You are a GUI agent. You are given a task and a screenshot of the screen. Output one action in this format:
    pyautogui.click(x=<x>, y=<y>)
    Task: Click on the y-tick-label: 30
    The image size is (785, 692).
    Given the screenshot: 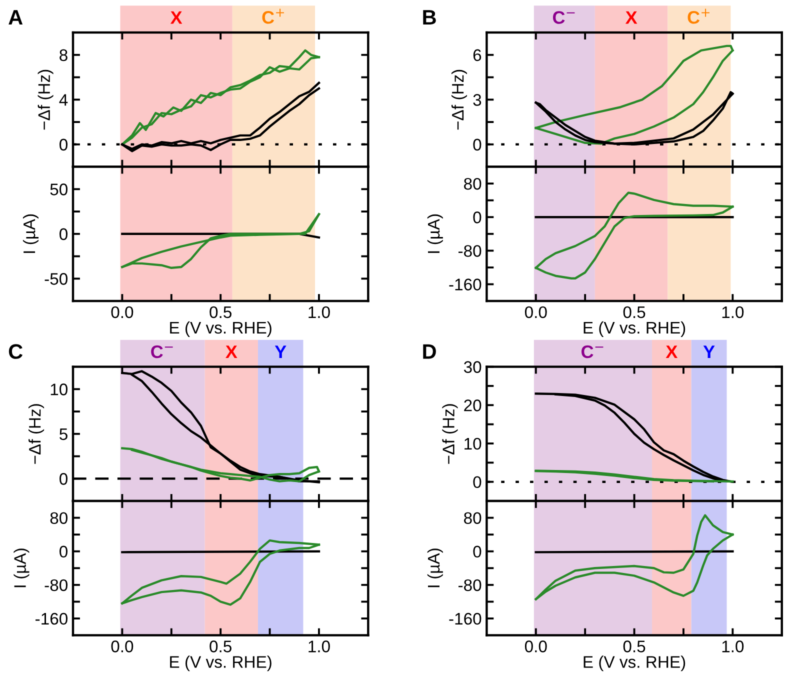 What is the action you would take?
    pyautogui.click(x=473, y=367)
    